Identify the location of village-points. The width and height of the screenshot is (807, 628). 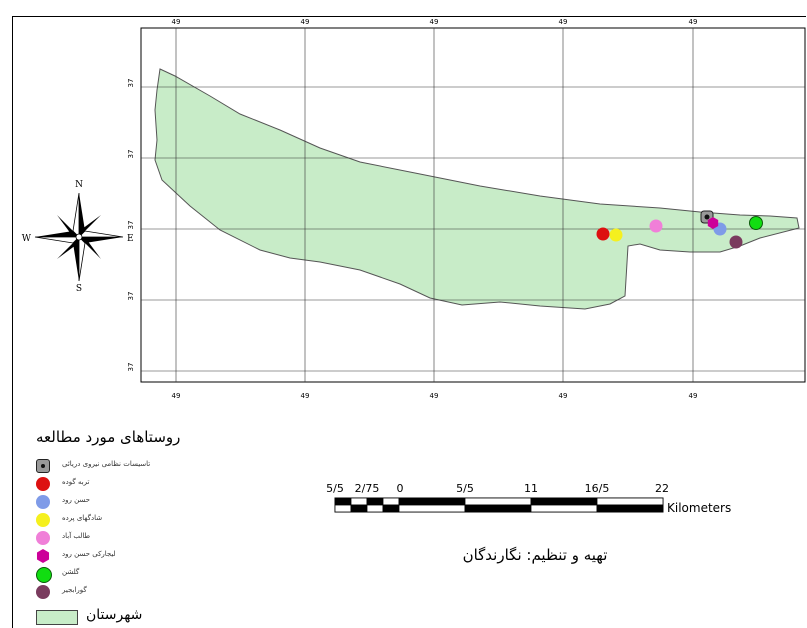
(679, 229).